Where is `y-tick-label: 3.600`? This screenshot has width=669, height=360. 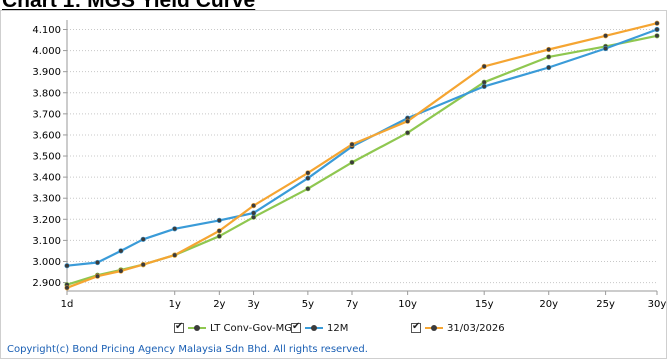 y-tick-label: 3.600 is located at coordinates (46, 135).